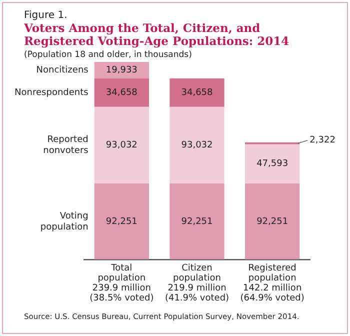 Image resolution: width=350 pixels, height=336 pixels. Describe the element at coordinates (108, 55) in the screenshot. I see `chart-subtitle: (Population 18 and older, in thousands)` at that location.